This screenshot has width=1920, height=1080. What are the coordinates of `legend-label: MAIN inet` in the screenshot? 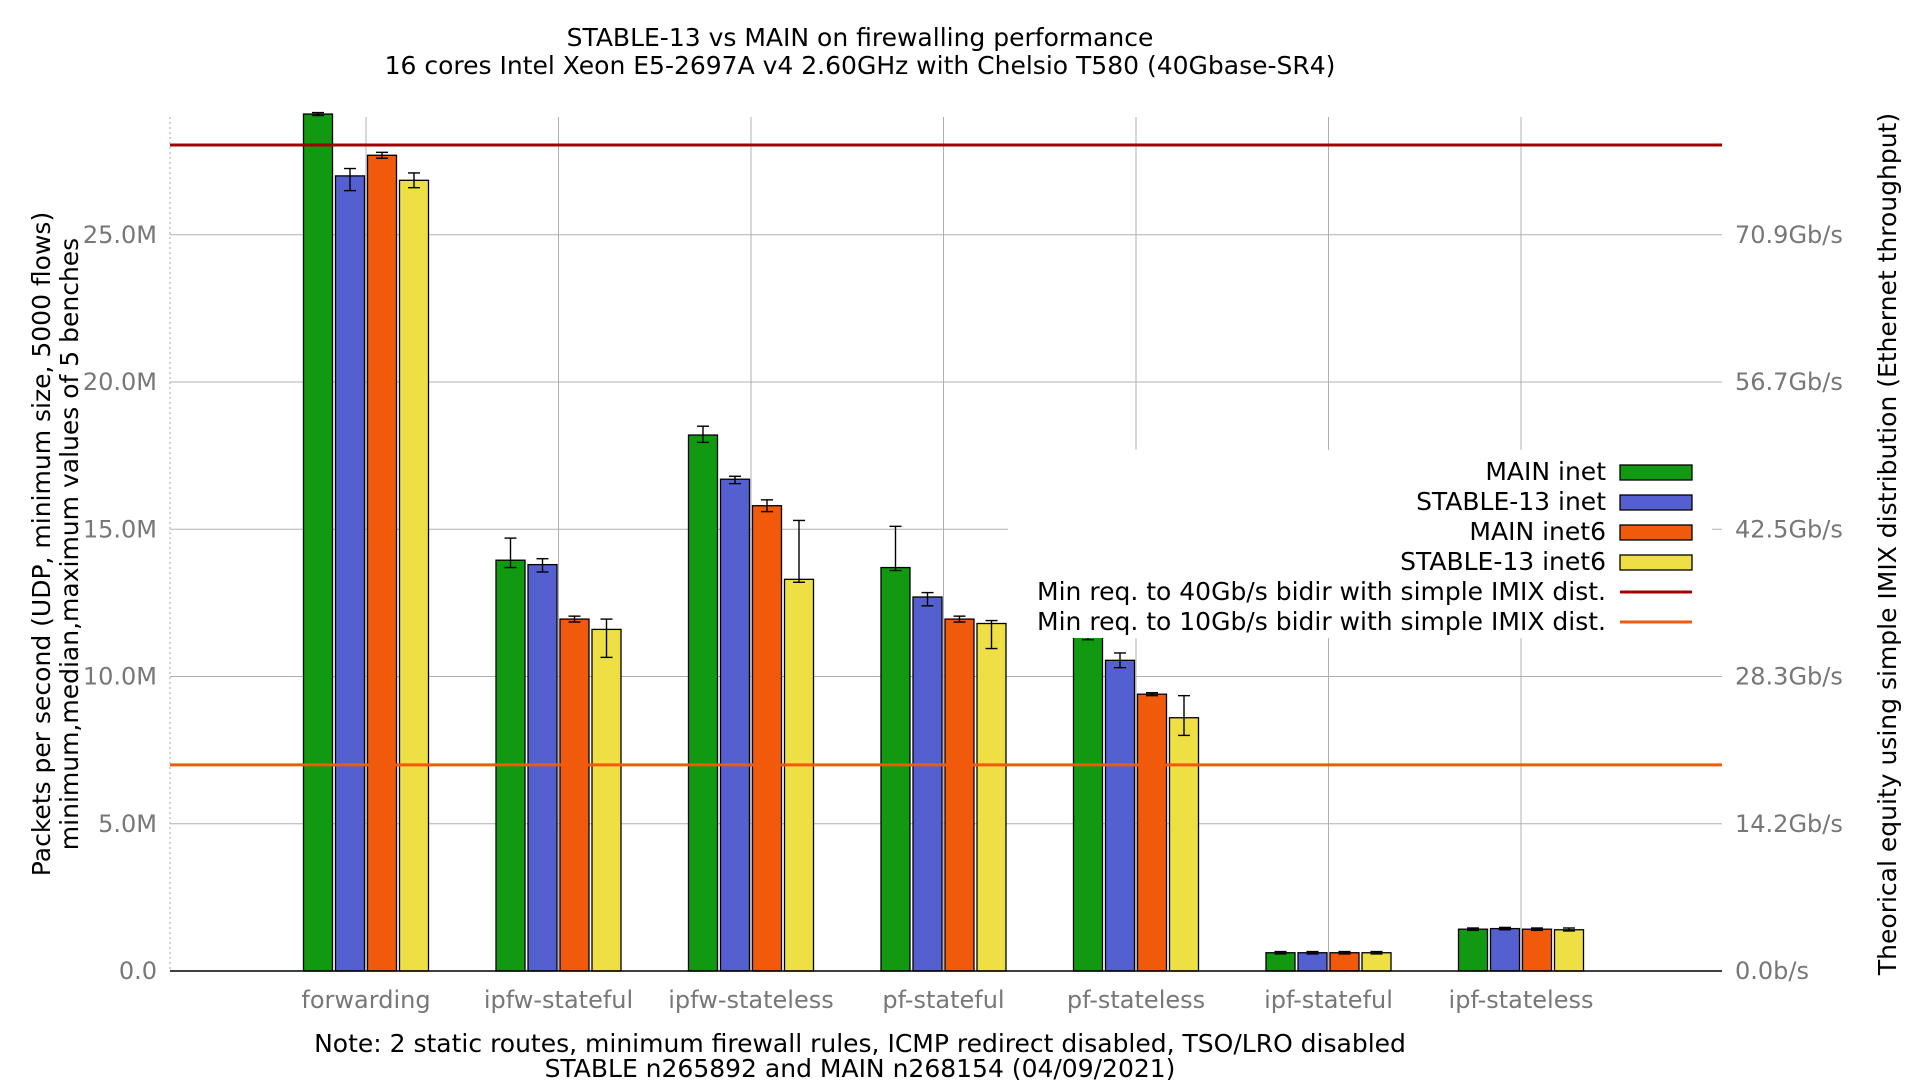 It's located at (1545, 471).